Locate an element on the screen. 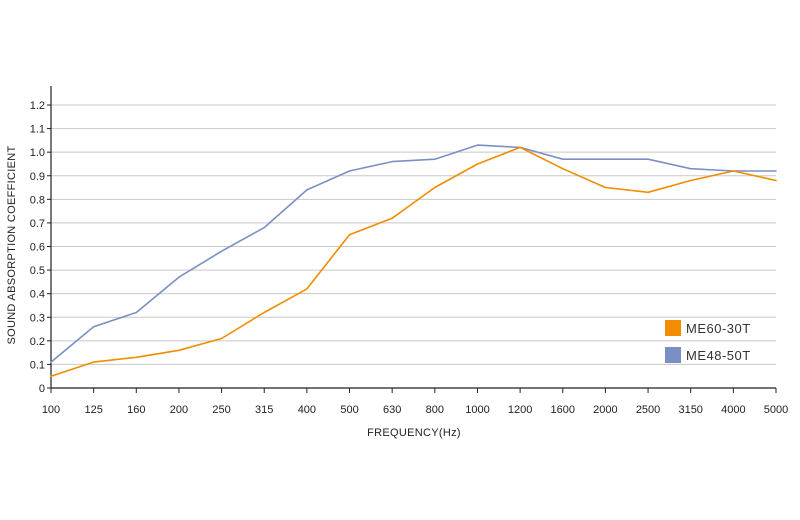  y-axis-title: SOUND ABSORPTION COEFFICIENT is located at coordinates (12, 244).